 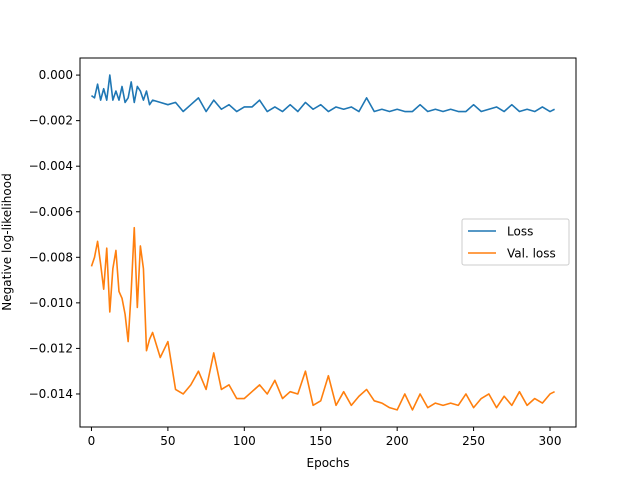 I want to click on y-tick-label: −0.010, so click(x=51, y=303).